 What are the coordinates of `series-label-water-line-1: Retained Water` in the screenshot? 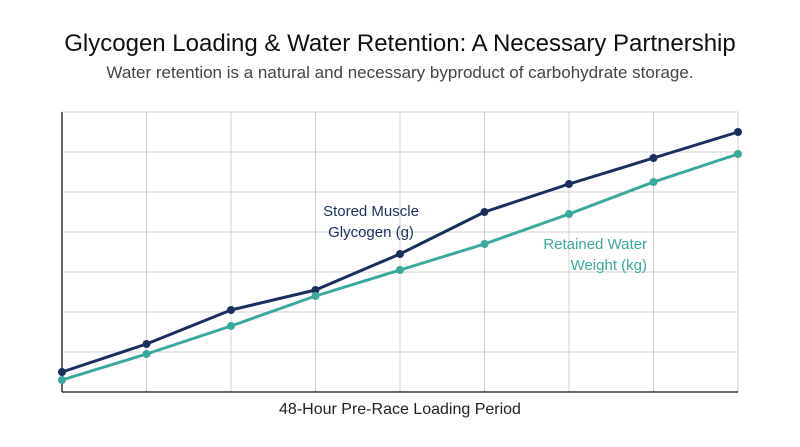 It's located at (595, 244).